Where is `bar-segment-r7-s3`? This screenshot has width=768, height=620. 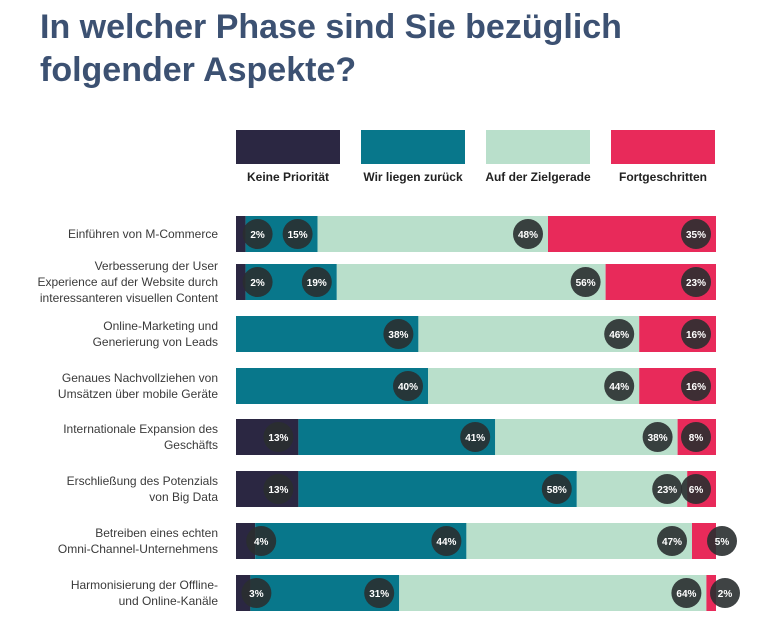 bar-segment-r7-s3 is located at coordinates (579, 541).